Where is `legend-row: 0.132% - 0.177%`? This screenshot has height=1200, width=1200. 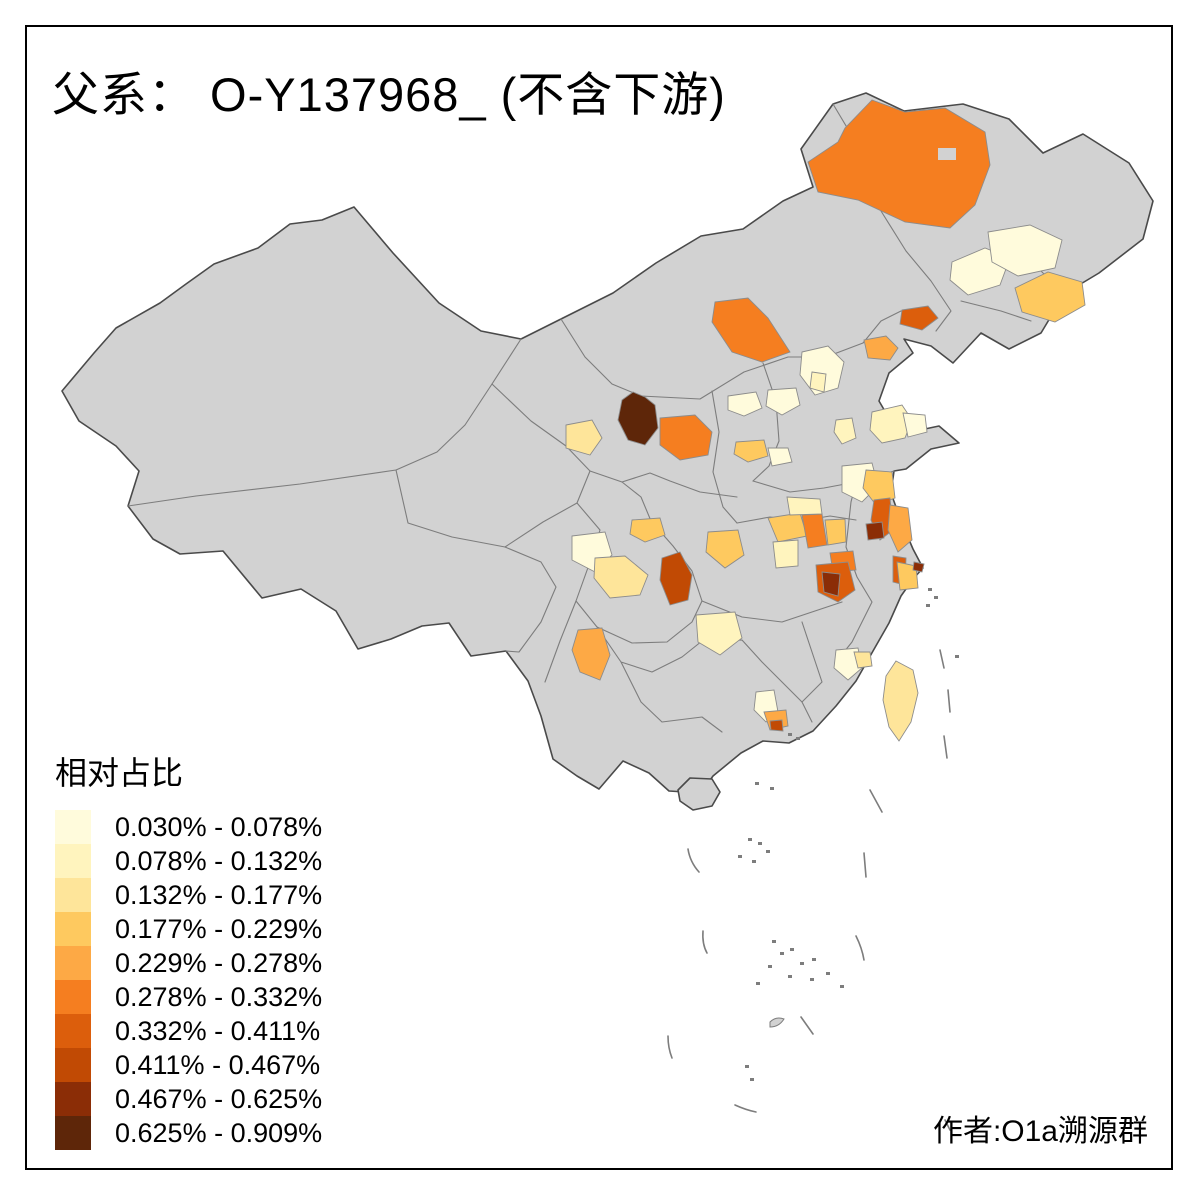
legend-row: 0.132% - 0.177% is located at coordinates (188, 895).